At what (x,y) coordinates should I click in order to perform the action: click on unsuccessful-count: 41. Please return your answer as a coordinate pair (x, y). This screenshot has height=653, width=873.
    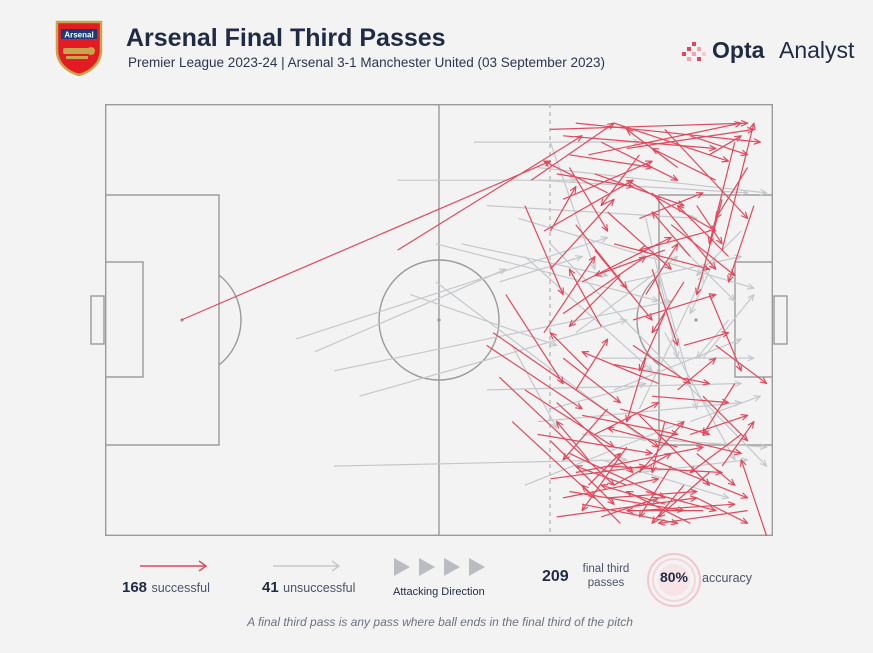
    Looking at the image, I should click on (270, 587).